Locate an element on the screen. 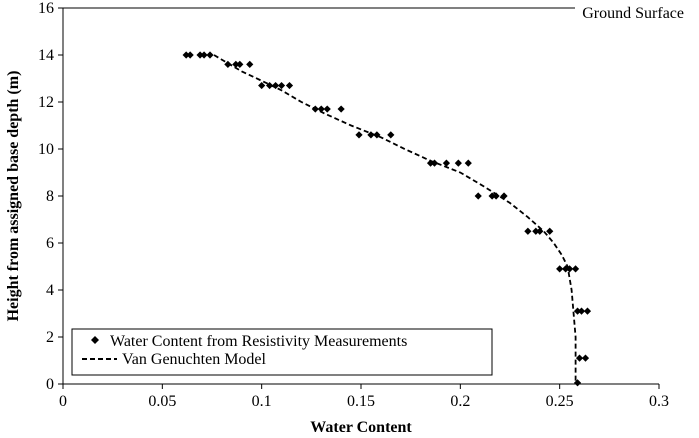 The height and width of the screenshot is (438, 699). x-tick-label: 0.25 is located at coordinates (560, 401).